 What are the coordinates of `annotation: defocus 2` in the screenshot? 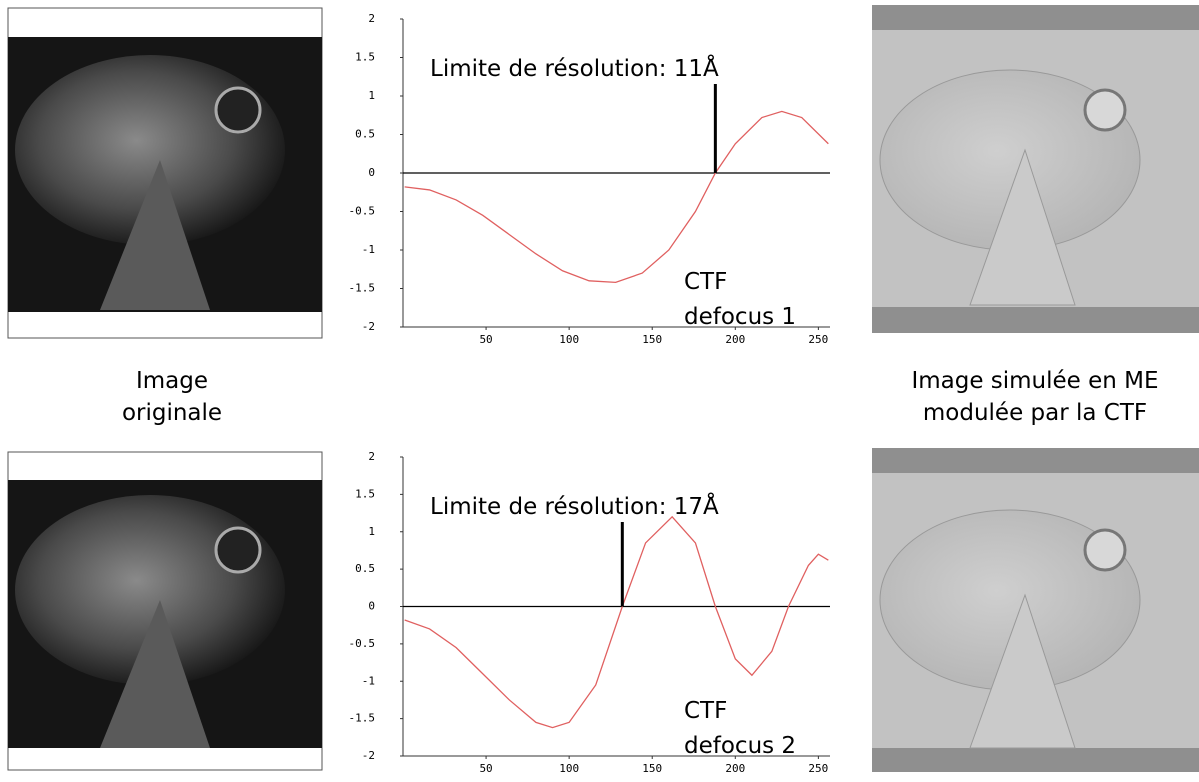 It's located at (740, 746).